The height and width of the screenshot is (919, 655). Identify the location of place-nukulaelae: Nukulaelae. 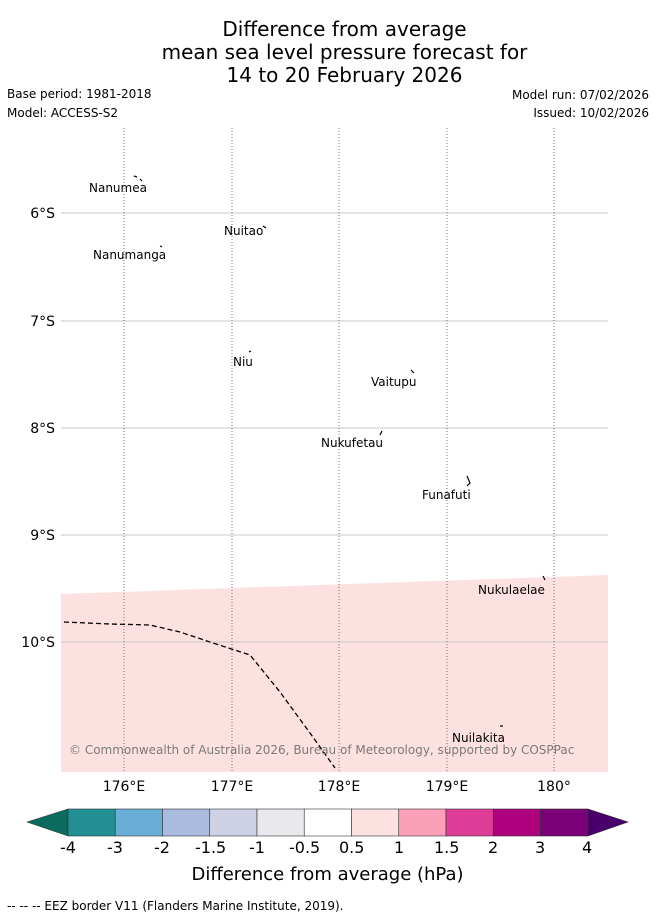
(511, 590).